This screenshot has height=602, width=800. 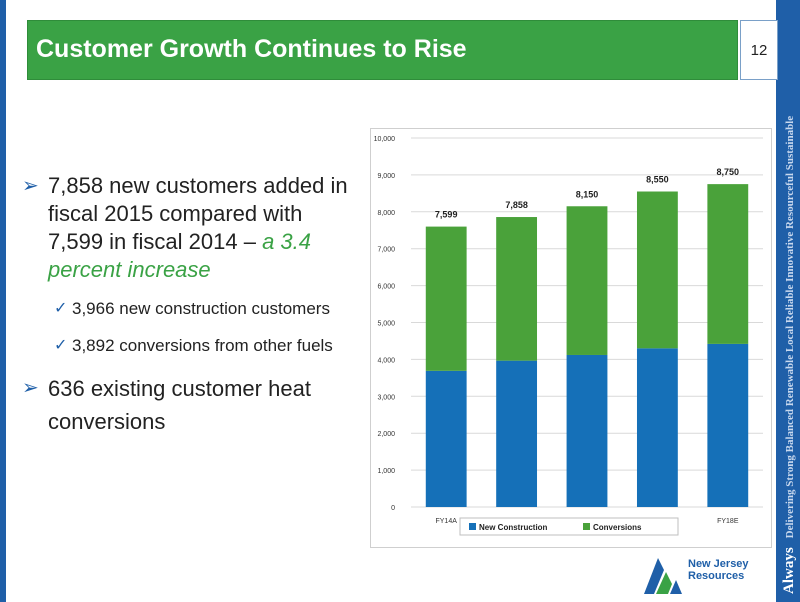 I want to click on title-bar: Customer Growth Continues to Rise, so click(x=382, y=50).